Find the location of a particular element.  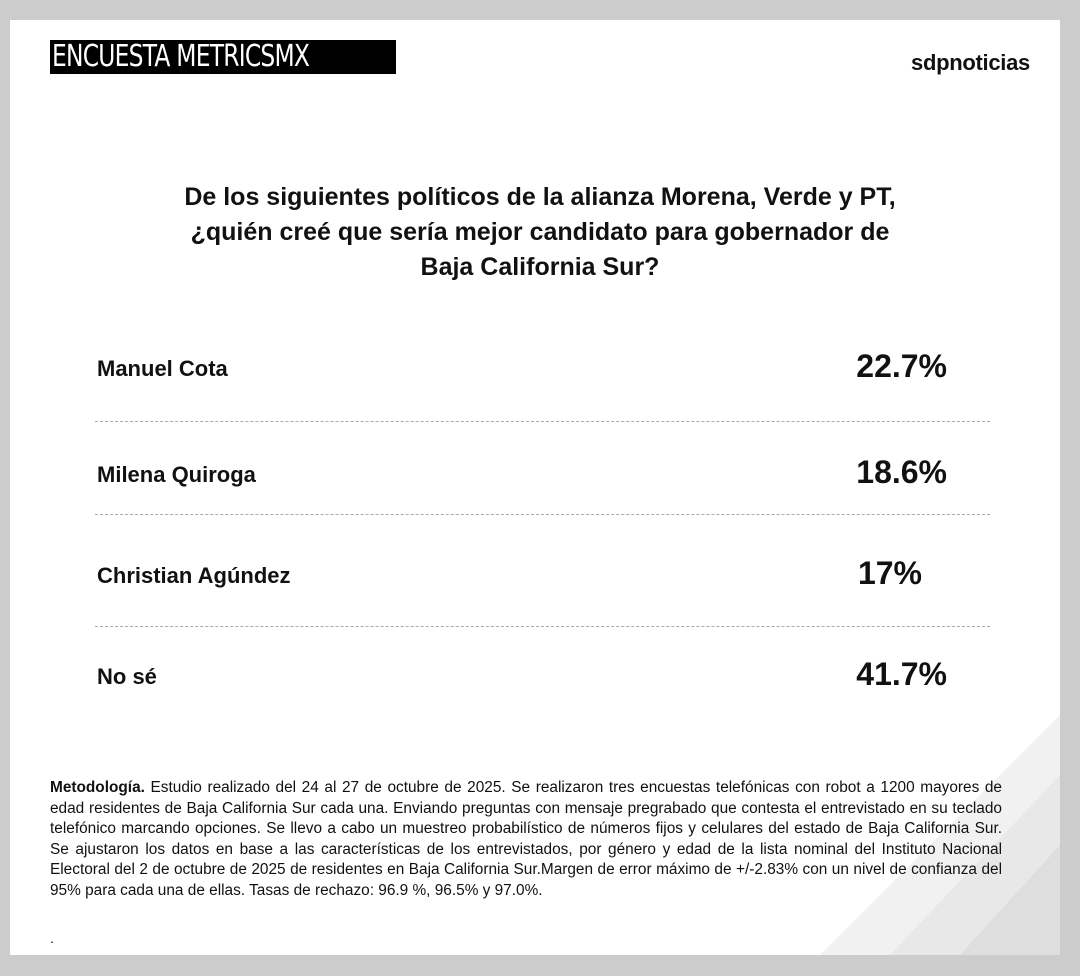

percentage-value: 22.7% is located at coordinates (901, 366).